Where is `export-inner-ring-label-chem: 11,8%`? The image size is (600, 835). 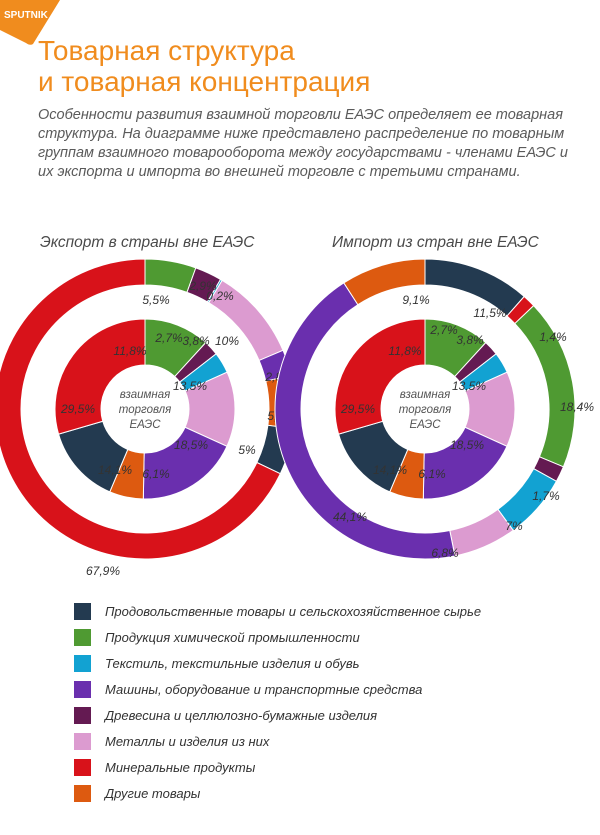
export-inner-ring-label-chem: 11,8% is located at coordinates (129, 351).